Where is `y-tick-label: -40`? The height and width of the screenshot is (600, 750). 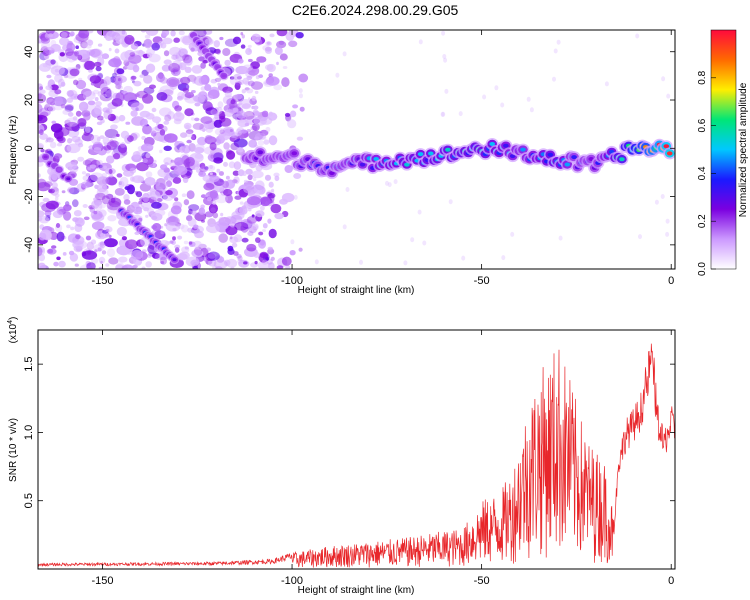
y-tick-label: -40 is located at coordinates (29, 245).